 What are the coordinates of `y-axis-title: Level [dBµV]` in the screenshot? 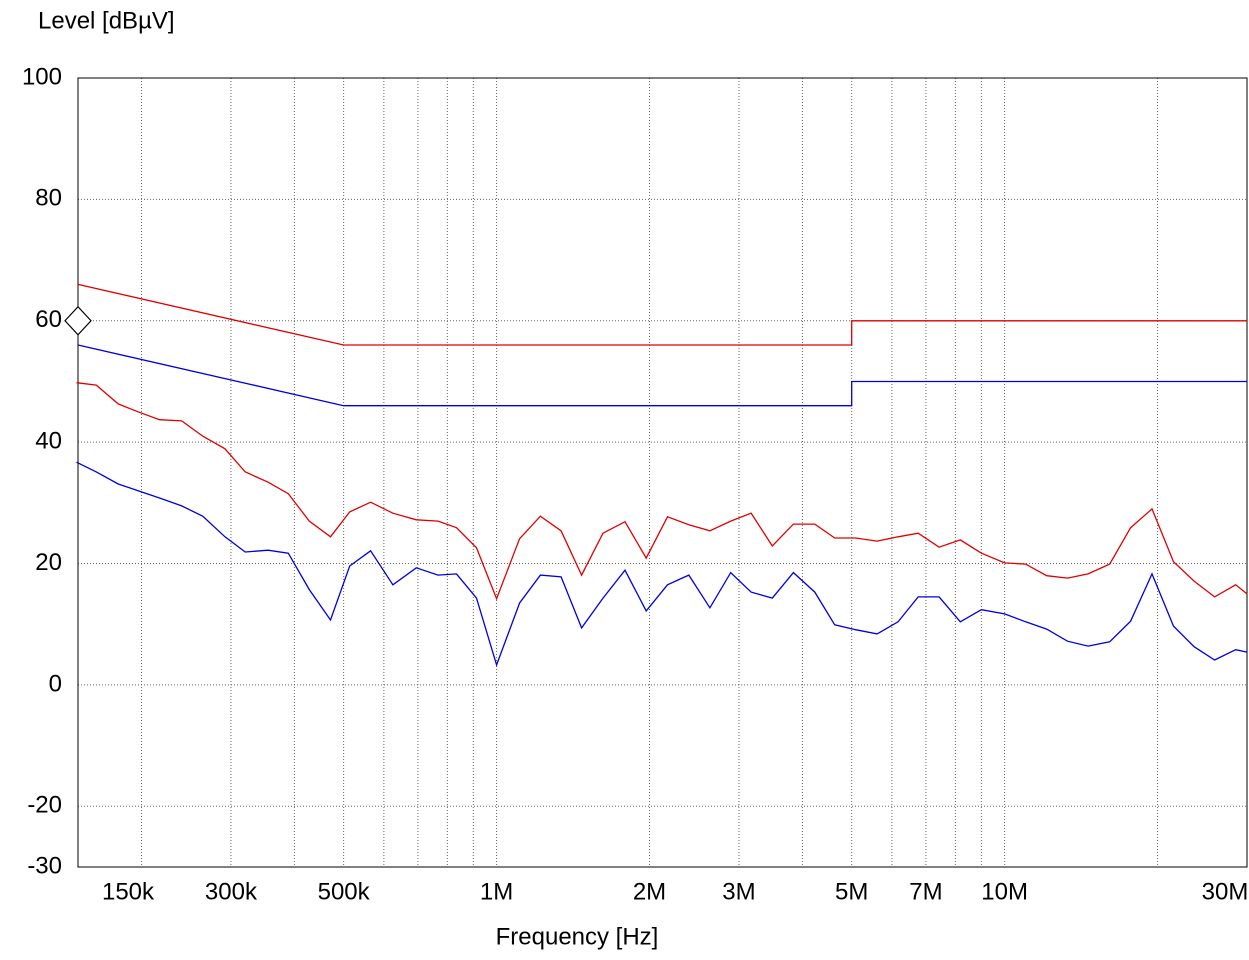 It's located at (106, 20).